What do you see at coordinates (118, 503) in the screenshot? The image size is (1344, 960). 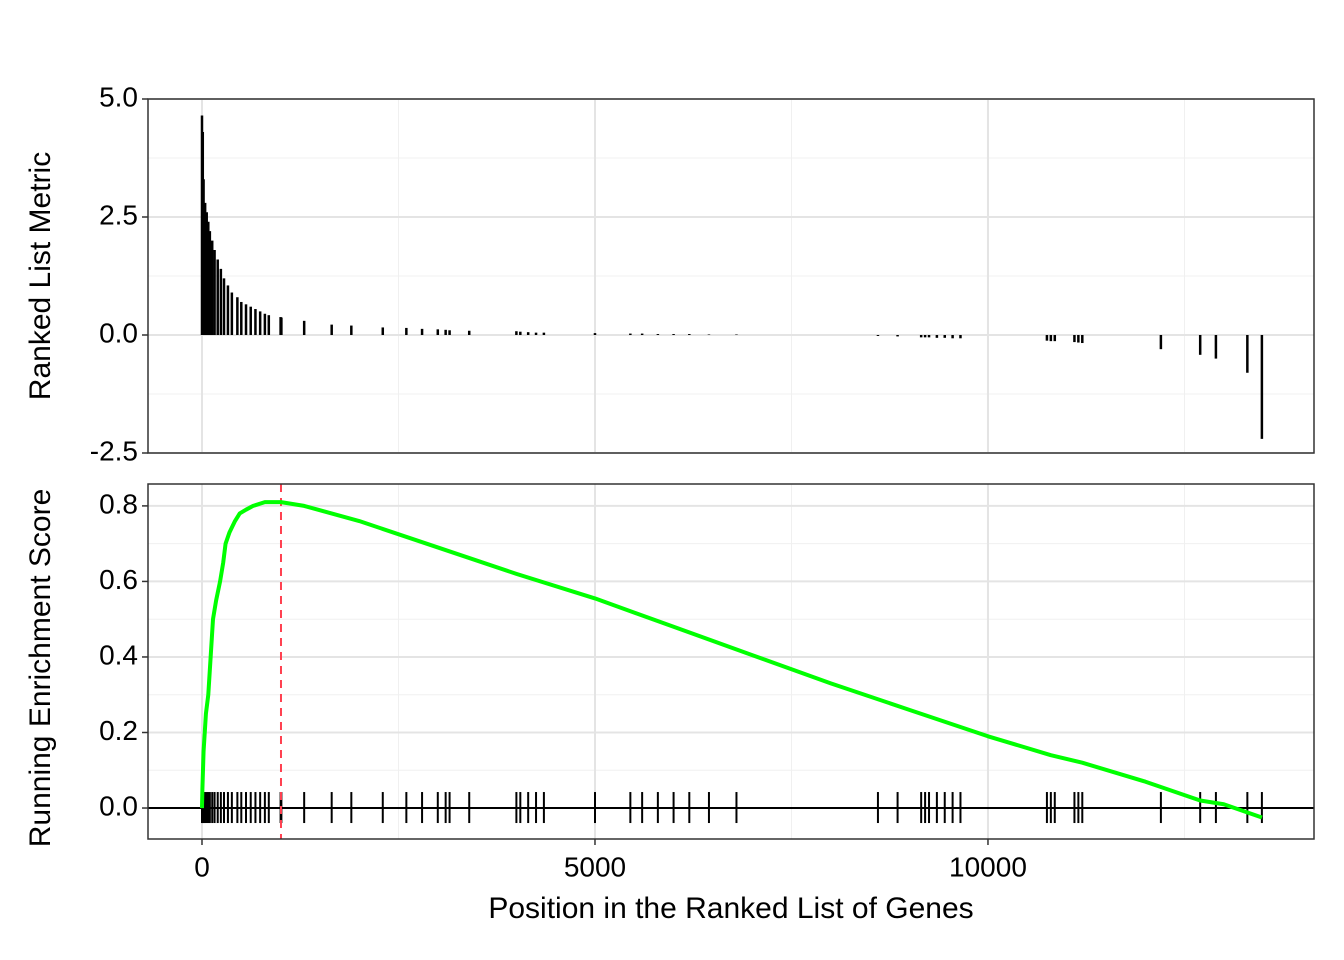 I see `y-tick-label: 0.8` at bounding box center [118, 503].